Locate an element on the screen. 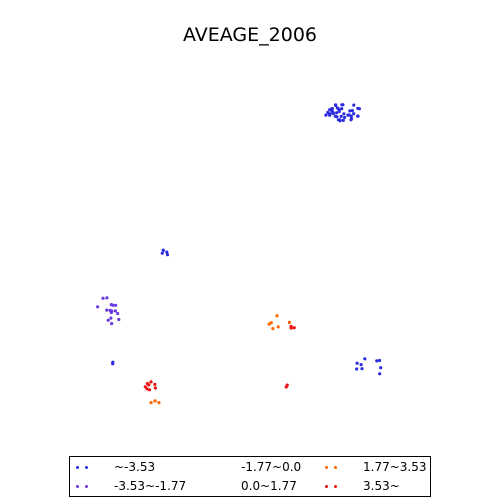  legend-label-3: 0.0~1.77 is located at coordinates (269, 486).